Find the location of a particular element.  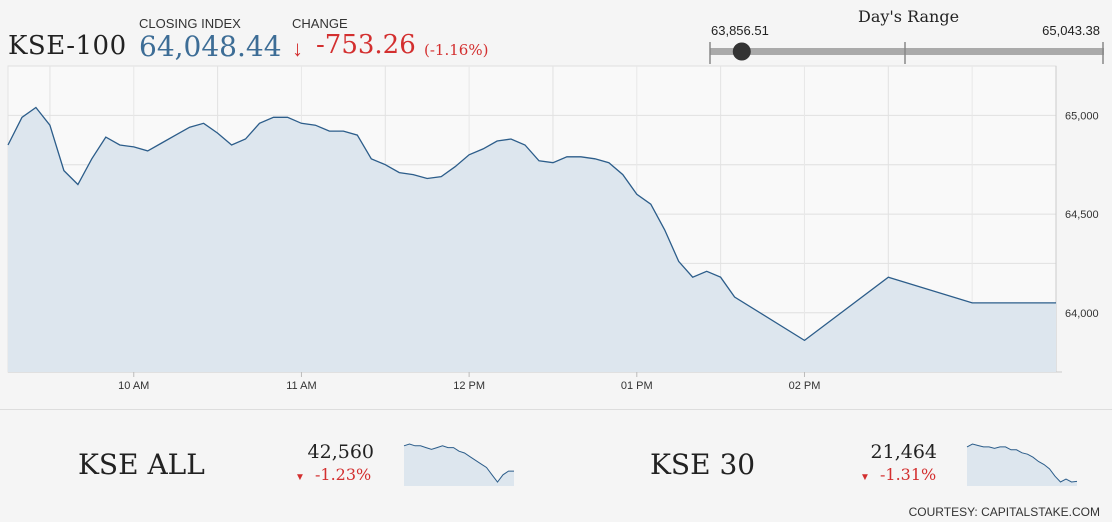

days-range-low: 63,856.51 is located at coordinates (740, 30).